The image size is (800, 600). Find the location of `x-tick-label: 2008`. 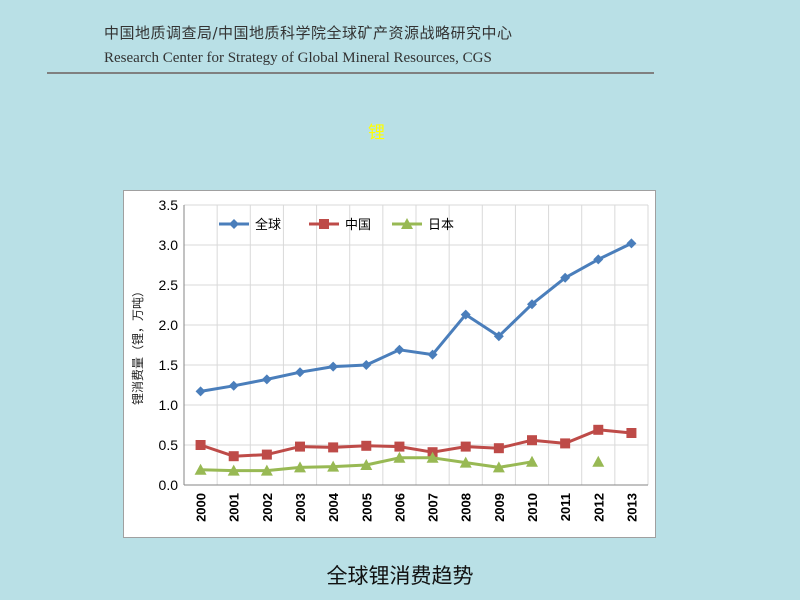

x-tick-label: 2008 is located at coordinates (466, 507).